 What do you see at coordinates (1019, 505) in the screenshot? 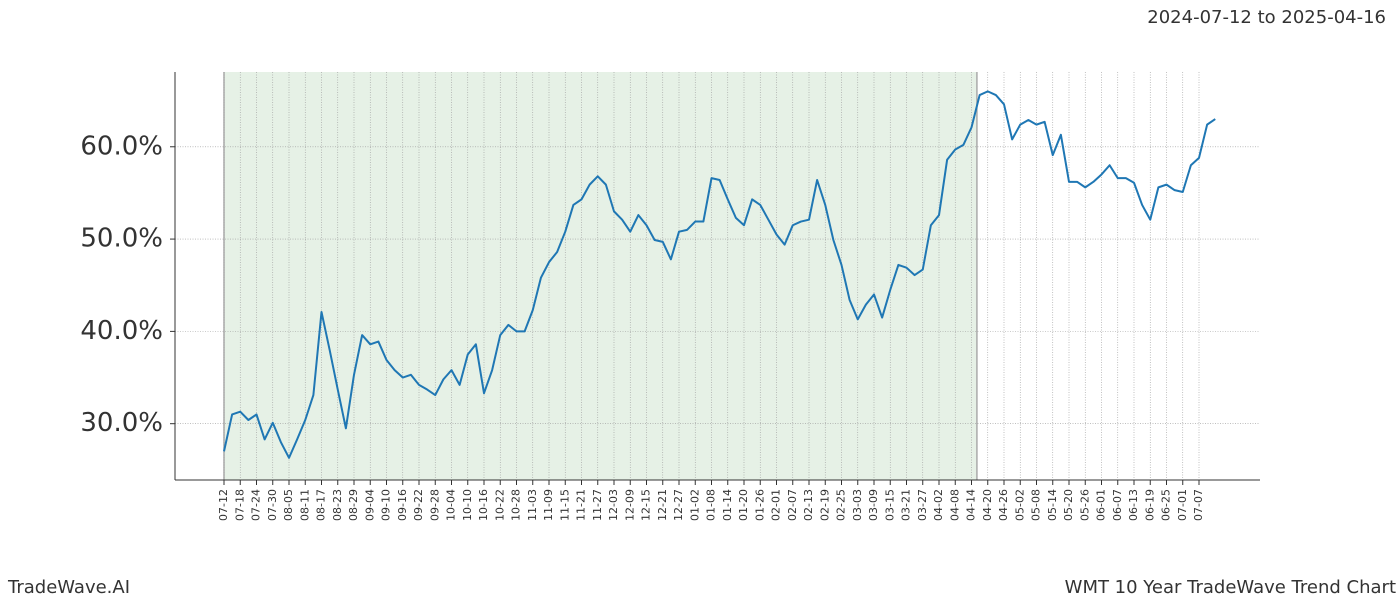
I see `x-tick-label: 05-02` at bounding box center [1019, 505].